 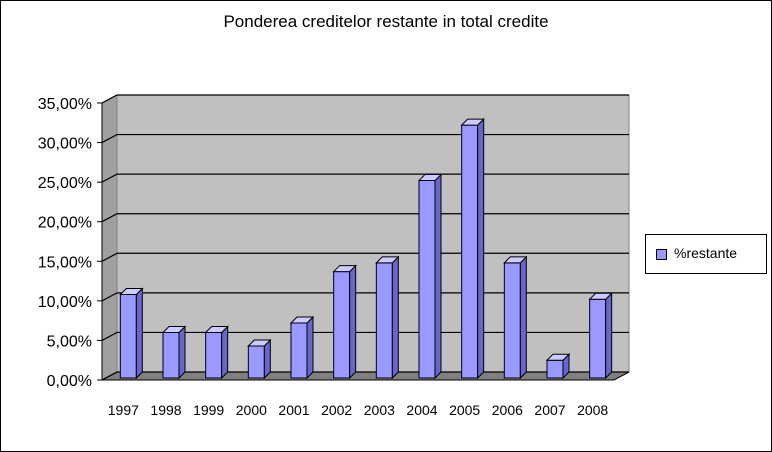 What do you see at coordinates (549, 410) in the screenshot?
I see `x-tick-label: 2007` at bounding box center [549, 410].